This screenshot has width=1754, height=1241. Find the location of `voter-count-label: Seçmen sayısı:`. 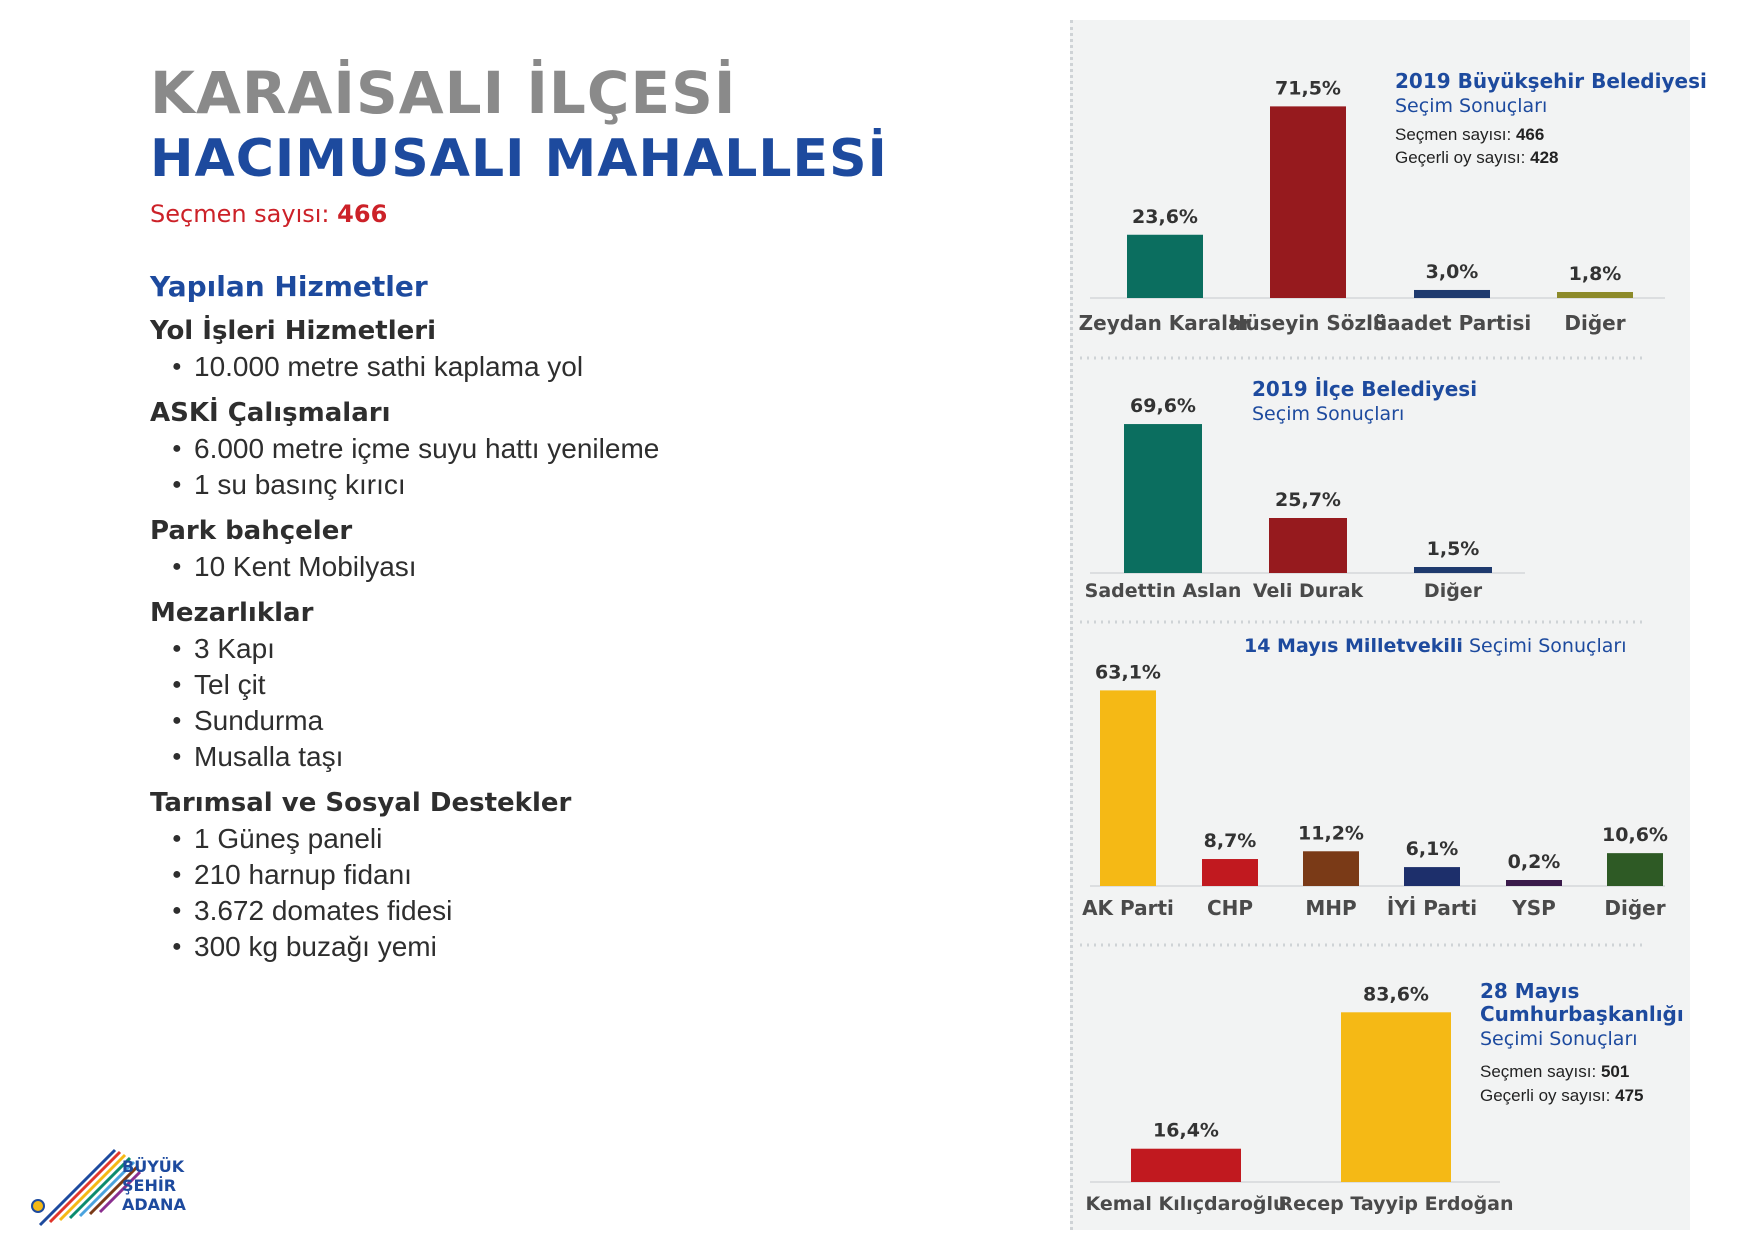

voter-count-label: Seçmen sayısı: is located at coordinates (240, 214).